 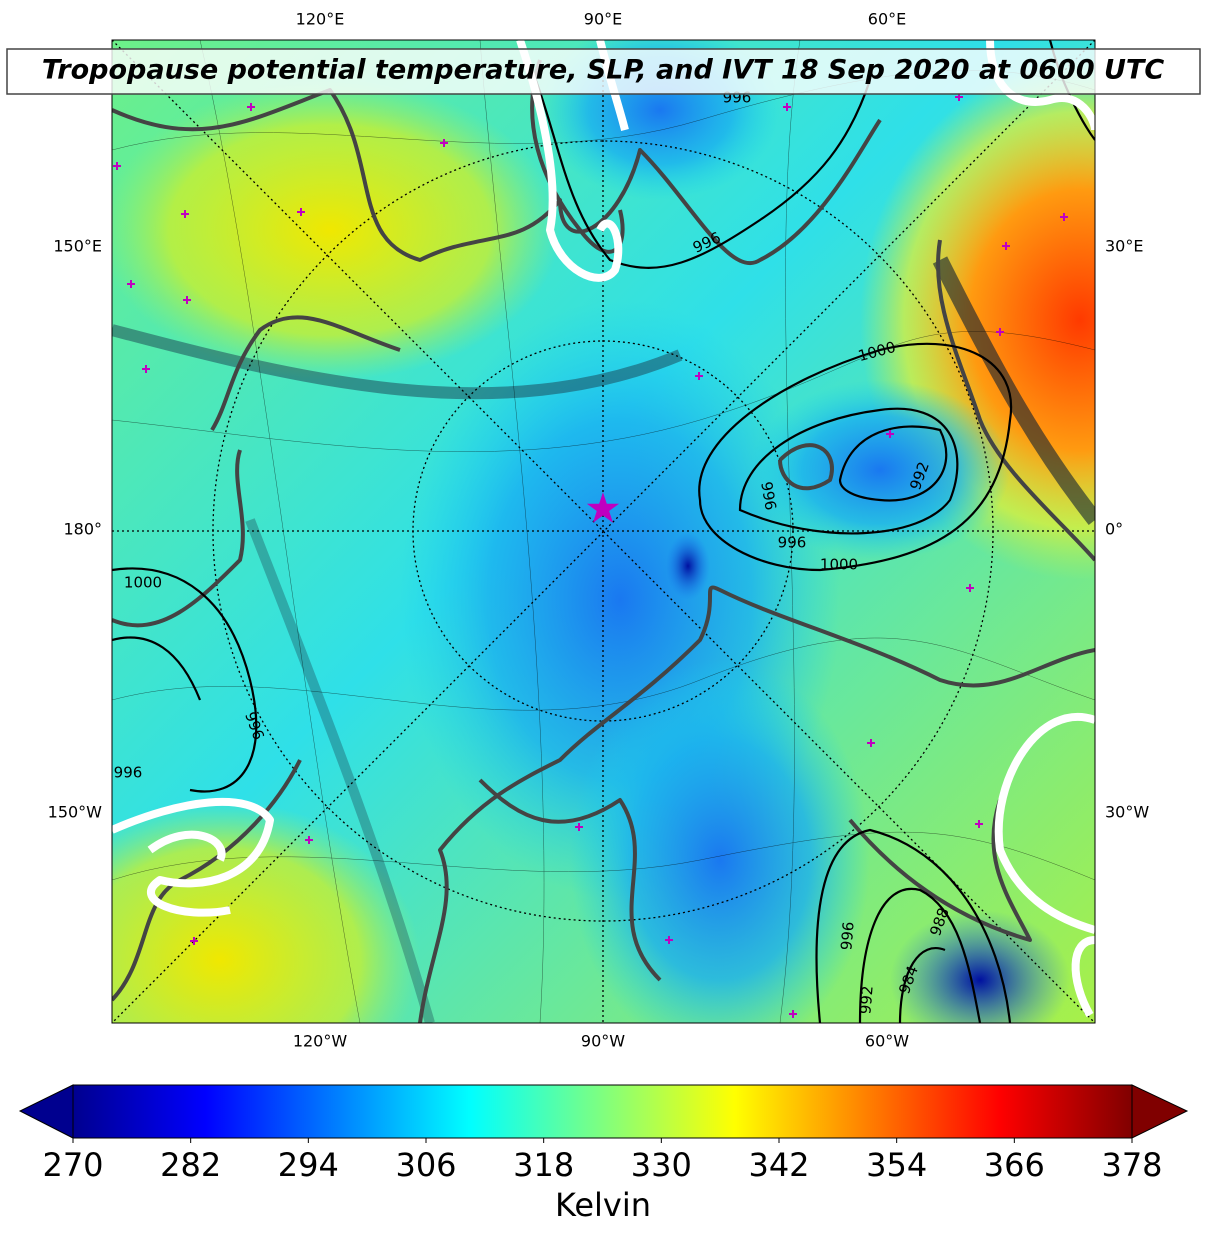 What do you see at coordinates (320, 19) in the screenshot?
I see `lon-label: 120°E` at bounding box center [320, 19].